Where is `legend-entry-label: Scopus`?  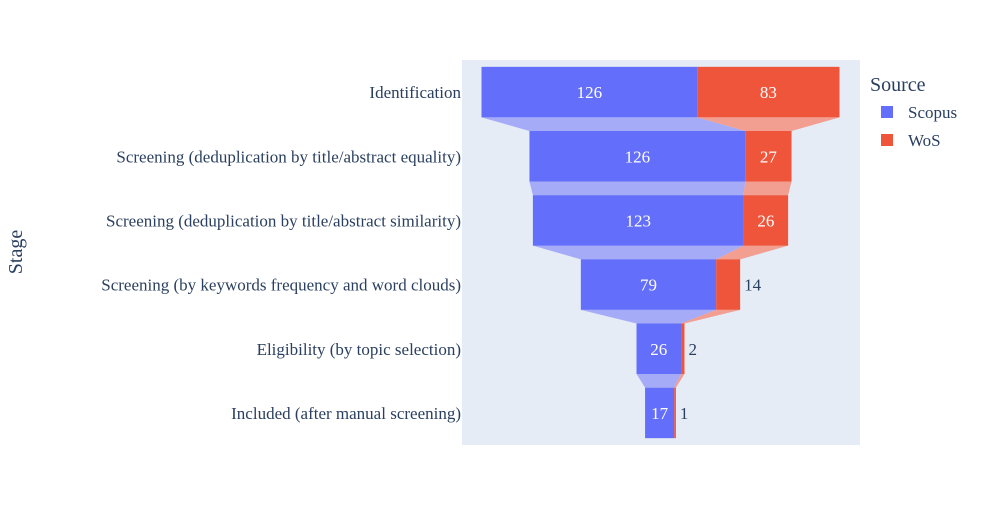
legend-entry-label: Scopus is located at coordinates (932, 112).